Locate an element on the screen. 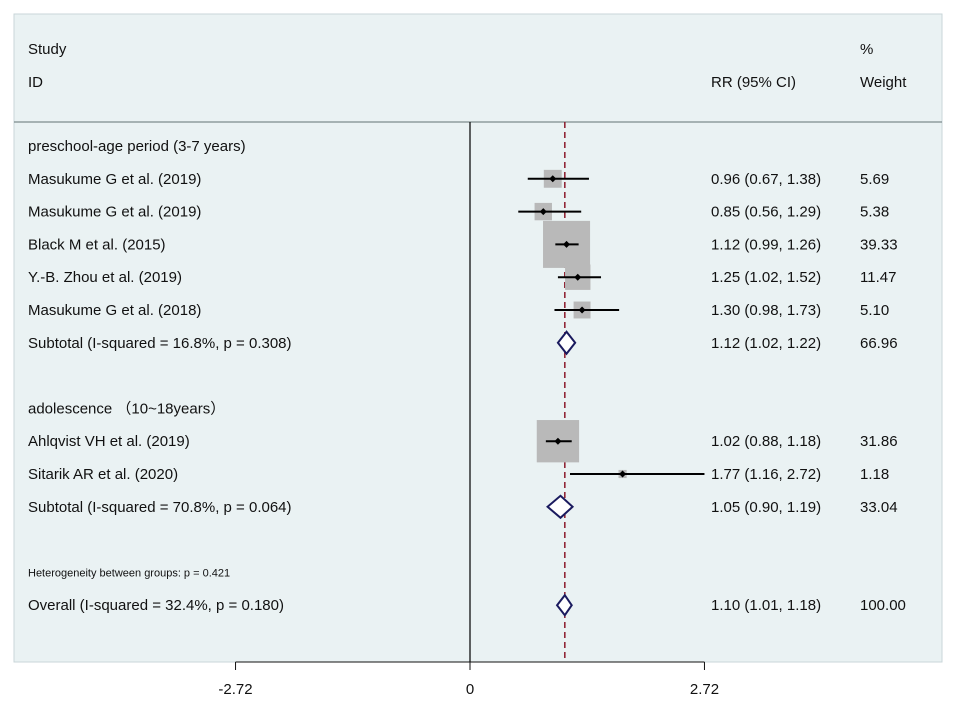 The height and width of the screenshot is (710, 957). study-weight-text: 11.47 is located at coordinates (878, 277).